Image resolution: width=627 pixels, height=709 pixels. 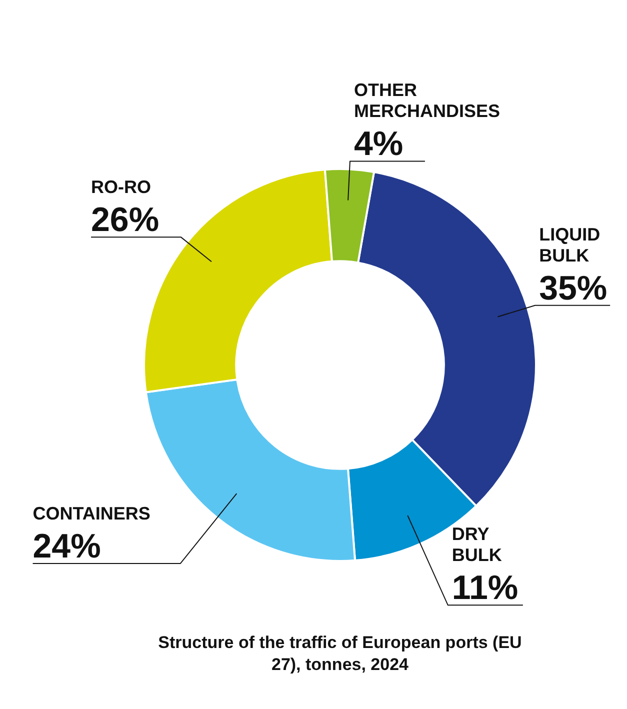 I want to click on slice-label: LIQUID BULK, so click(x=569, y=245).